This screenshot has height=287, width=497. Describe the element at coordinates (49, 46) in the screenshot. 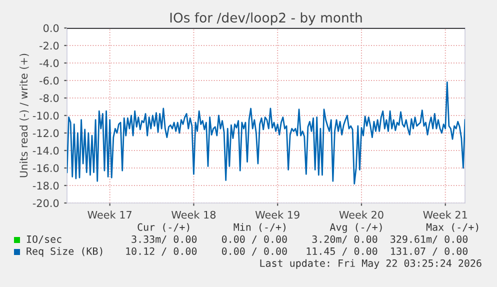

I see `y-tick-label: -2.0` at that location.